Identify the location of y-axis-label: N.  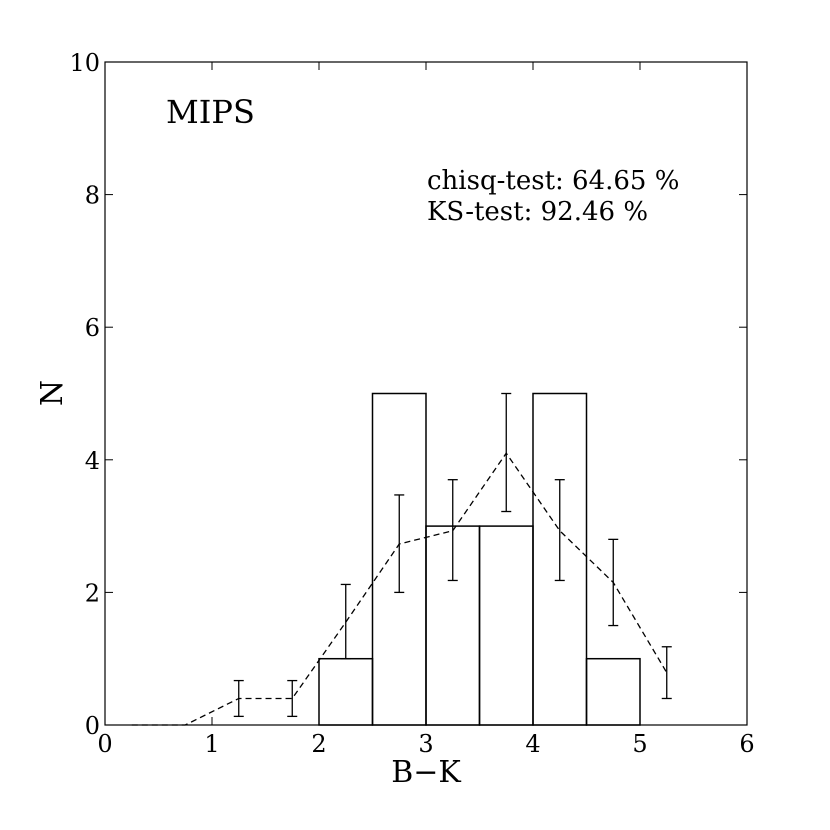
(52, 393).